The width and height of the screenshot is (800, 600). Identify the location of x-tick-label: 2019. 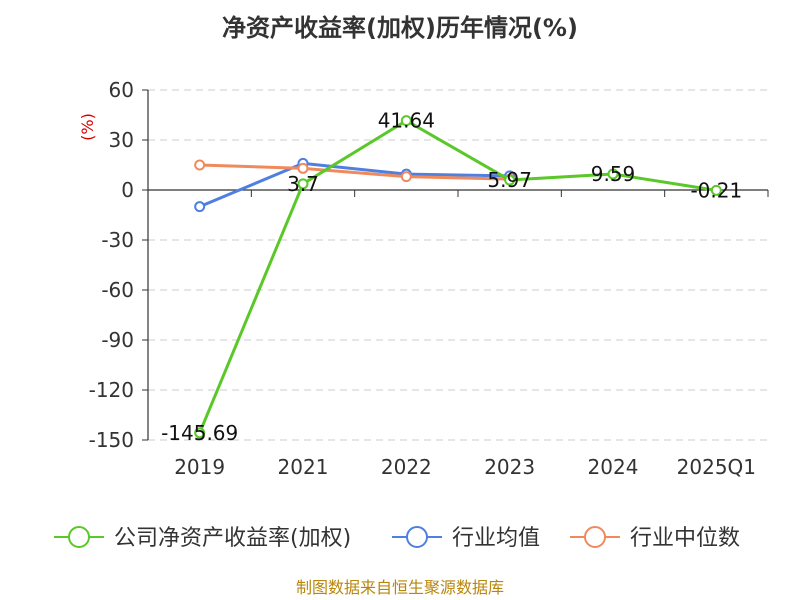
(199, 467).